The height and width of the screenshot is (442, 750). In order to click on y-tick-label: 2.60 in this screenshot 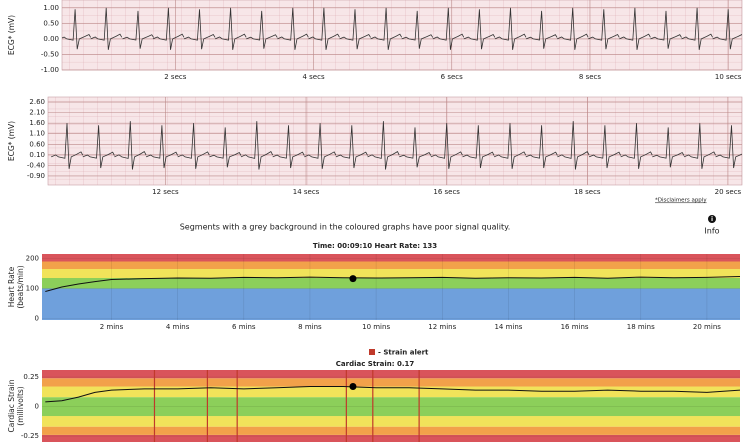, I will do `click(37, 102)`.